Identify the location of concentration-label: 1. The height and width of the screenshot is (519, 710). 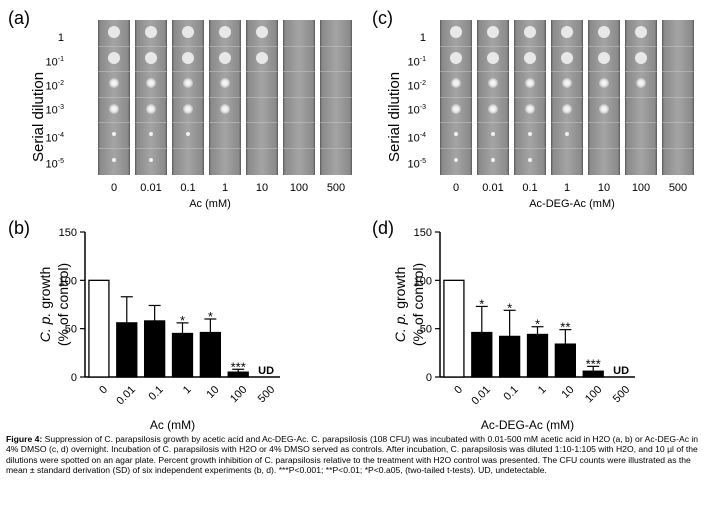
(225, 188).